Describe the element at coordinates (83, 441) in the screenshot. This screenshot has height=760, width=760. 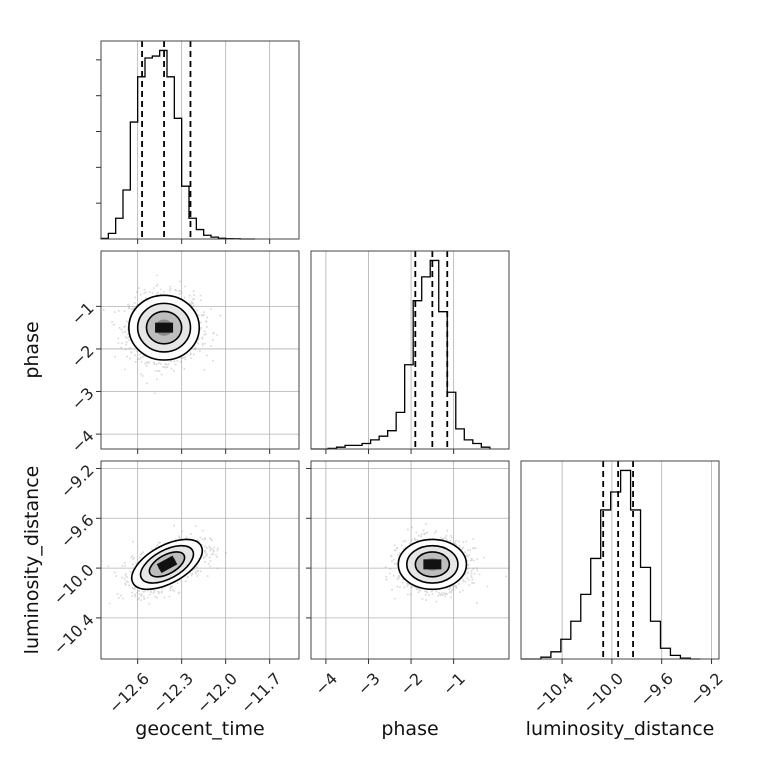
I see `y-tick-label: −4` at that location.